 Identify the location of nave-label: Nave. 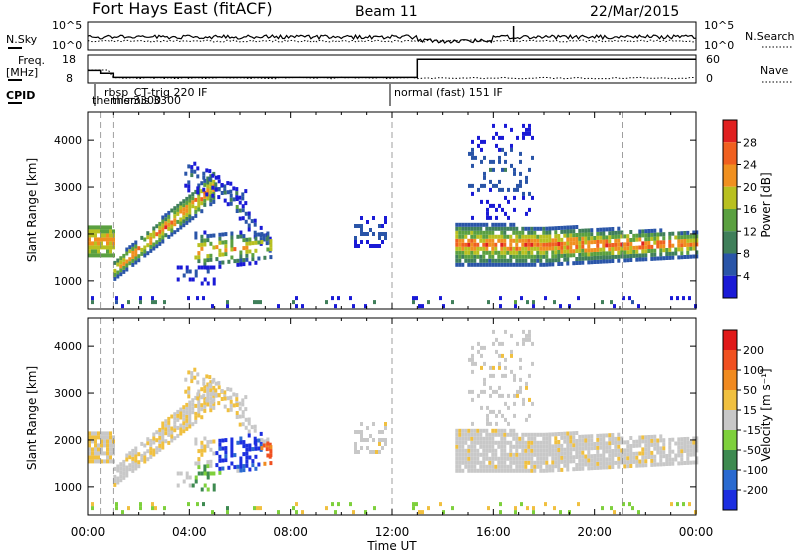
(774, 70).